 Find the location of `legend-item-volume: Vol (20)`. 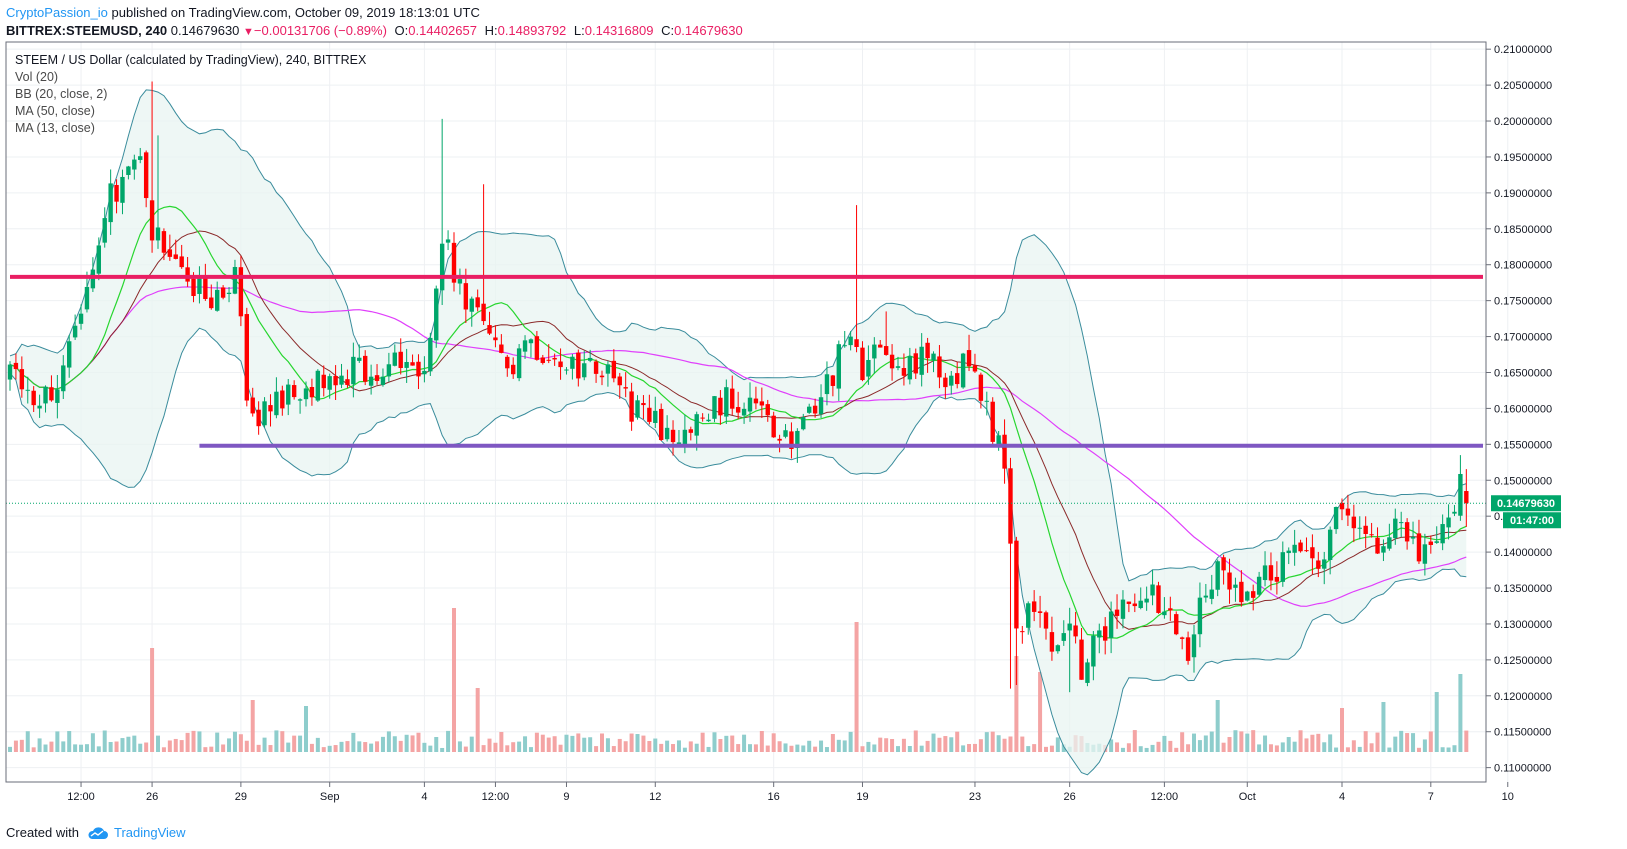

legend-item-volume: Vol (20) is located at coordinates (37, 77).